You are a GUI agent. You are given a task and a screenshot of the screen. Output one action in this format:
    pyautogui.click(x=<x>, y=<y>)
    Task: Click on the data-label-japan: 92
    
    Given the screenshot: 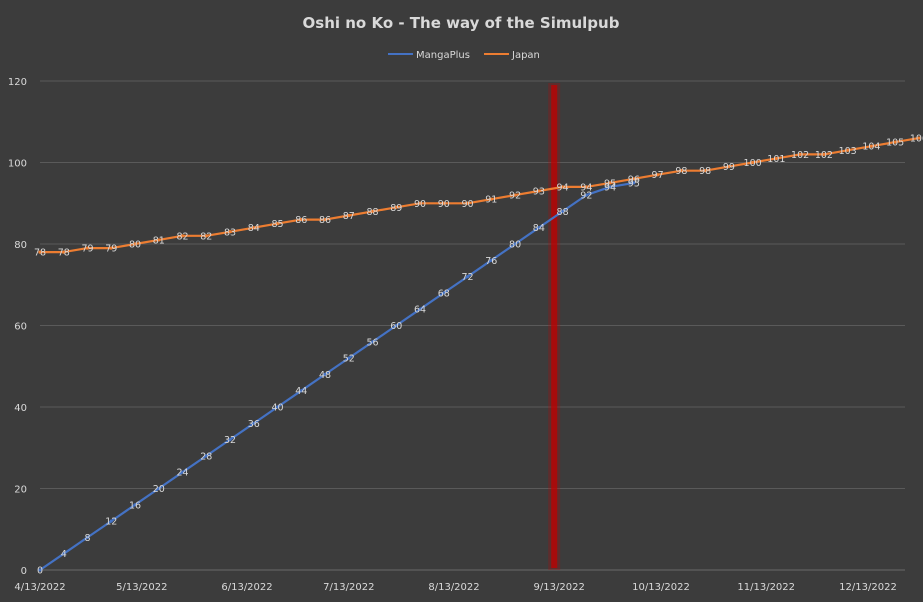 What is the action you would take?
    pyautogui.click(x=515, y=196)
    